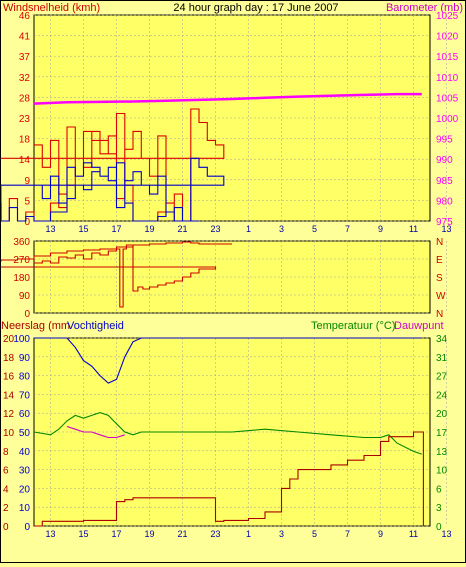  I want to click on y2-tick-label: 1000, so click(447, 119).